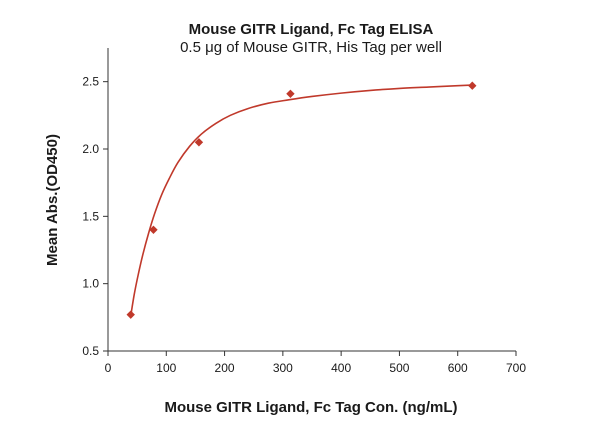 Image resolution: width=600 pixels, height=421 pixels. What do you see at coordinates (90, 149) in the screenshot?
I see `y-tick-label: 2.0` at bounding box center [90, 149].